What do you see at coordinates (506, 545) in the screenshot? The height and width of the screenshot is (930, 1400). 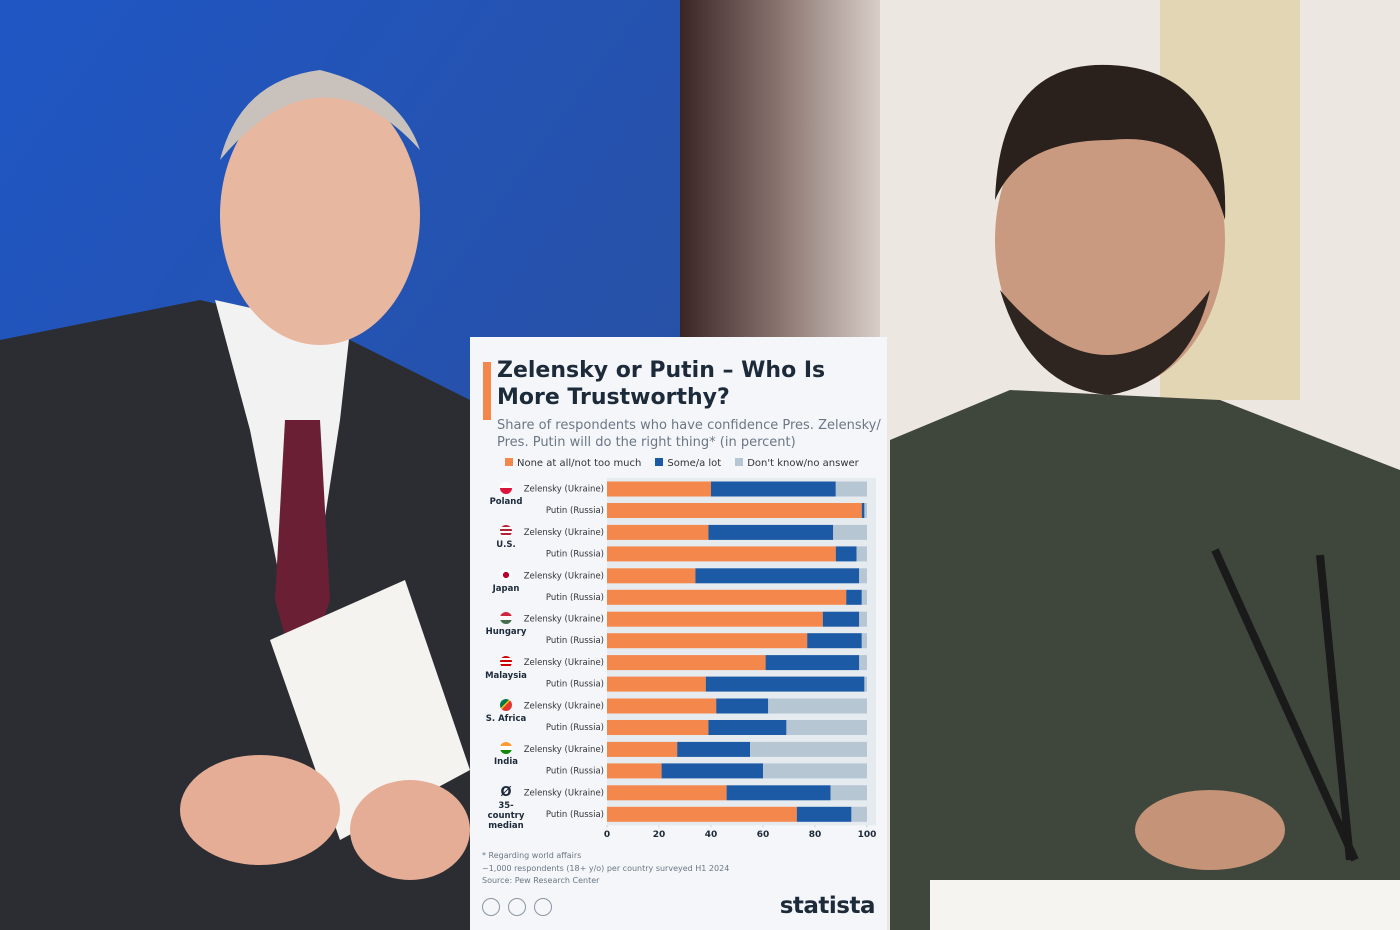 I see `group-name: U.S.` at bounding box center [506, 545].